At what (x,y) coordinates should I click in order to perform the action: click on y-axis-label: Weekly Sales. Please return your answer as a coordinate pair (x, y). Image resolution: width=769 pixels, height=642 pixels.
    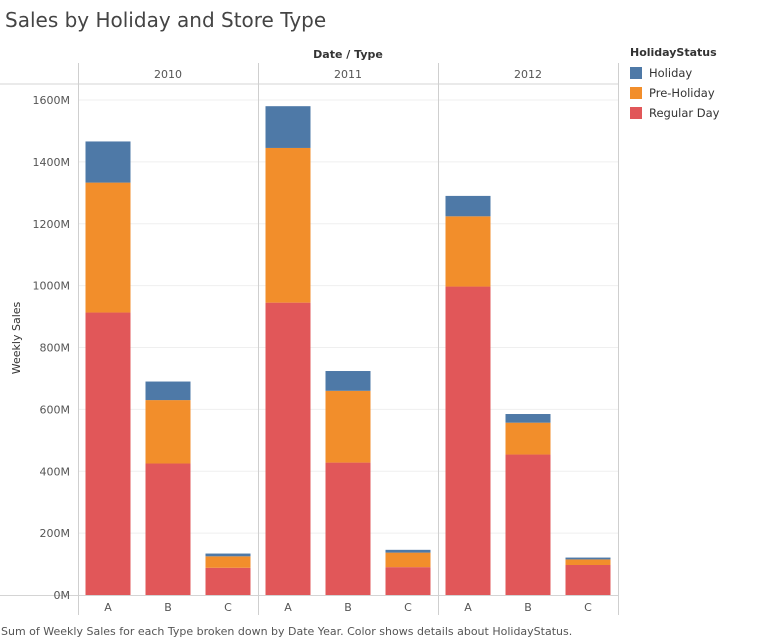
    Looking at the image, I should click on (16, 337).